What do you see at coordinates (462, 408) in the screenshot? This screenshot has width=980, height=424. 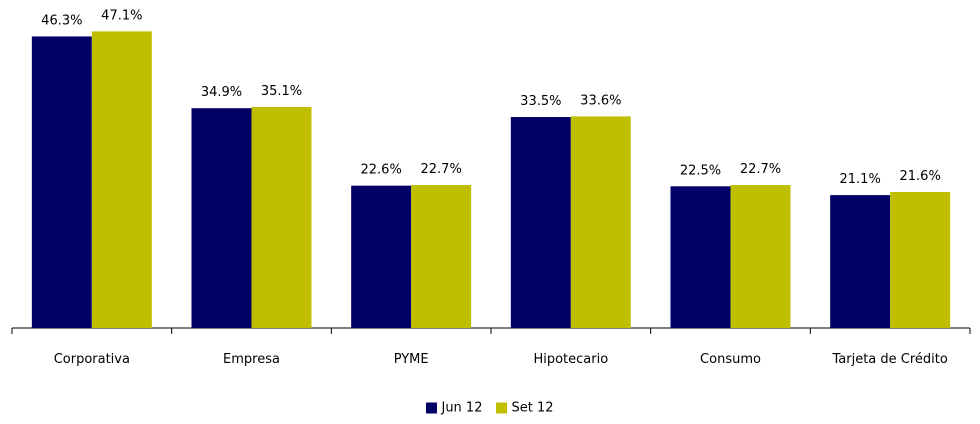 I see `legend-label-jun12: Jun 12` at bounding box center [462, 408].